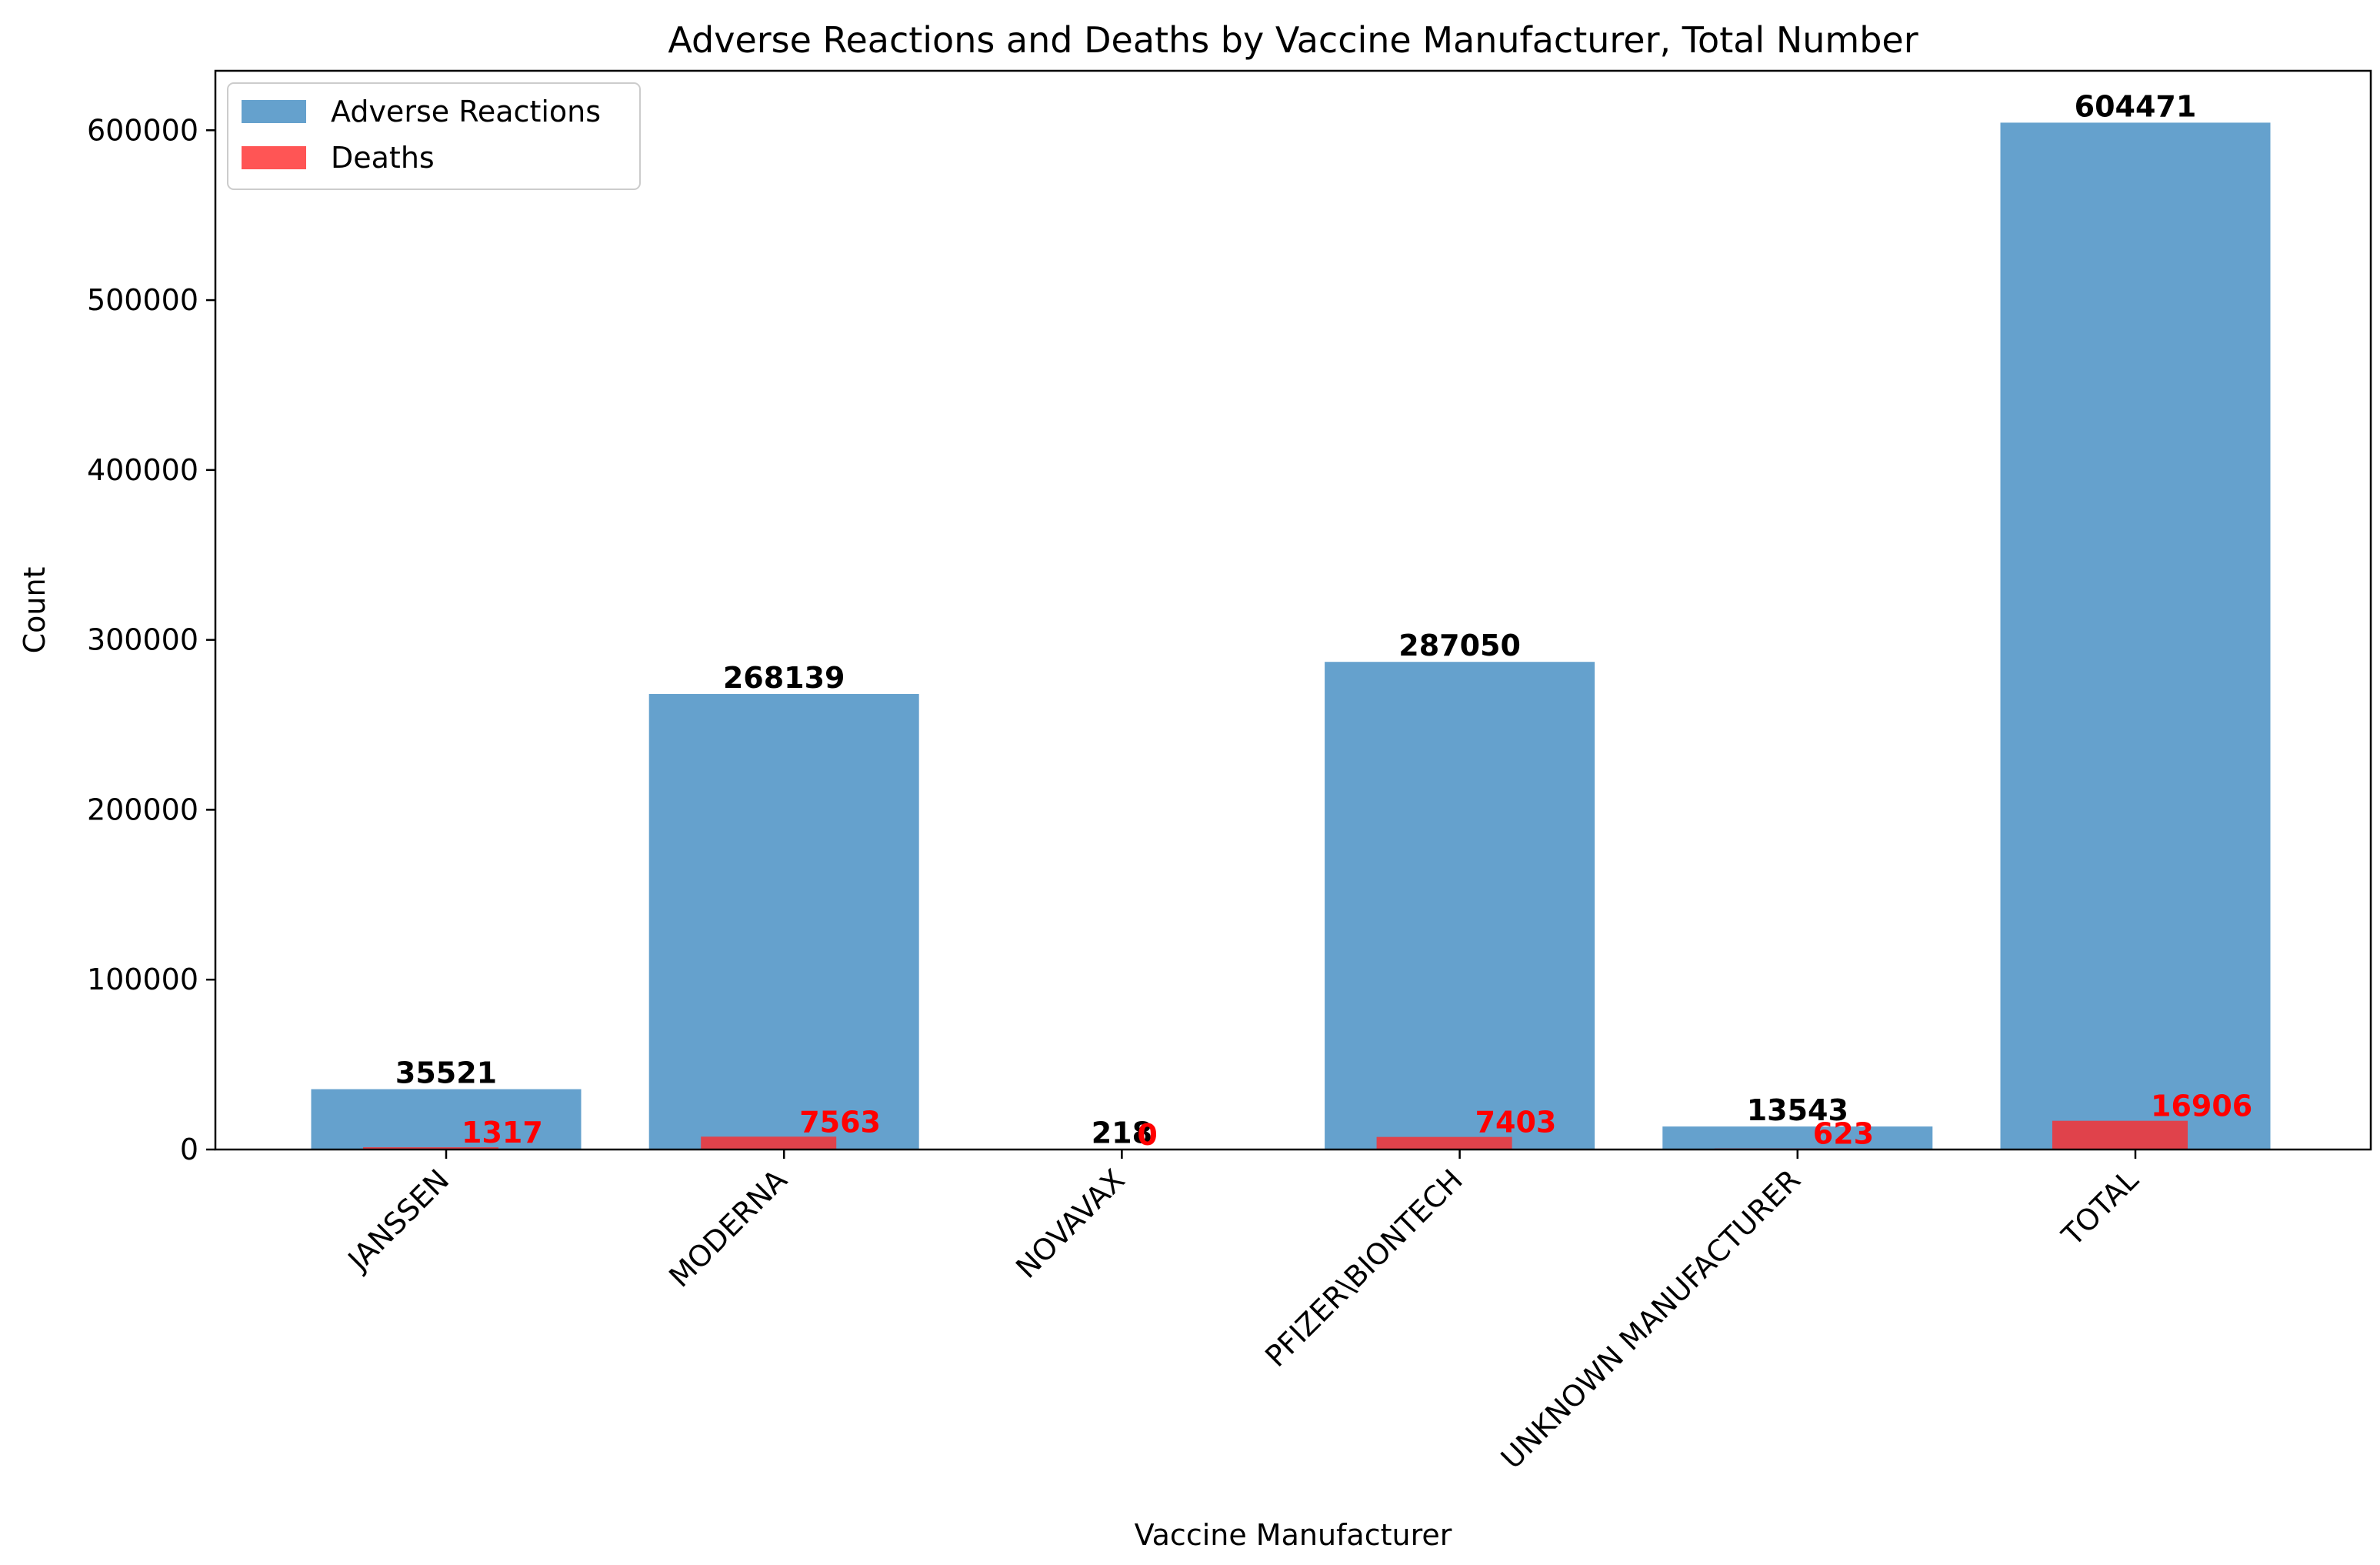 This screenshot has width=2380, height=1565. I want to click on y-tick-label: 100000, so click(142, 979).